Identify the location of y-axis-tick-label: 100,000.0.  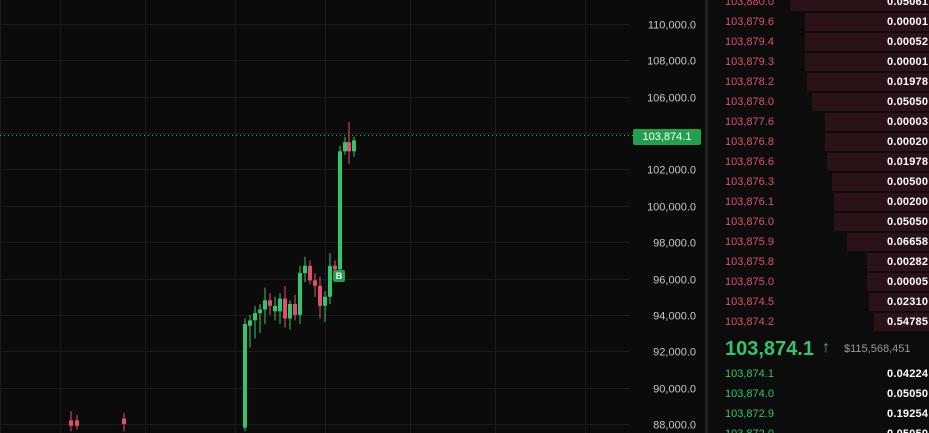
(671, 208).